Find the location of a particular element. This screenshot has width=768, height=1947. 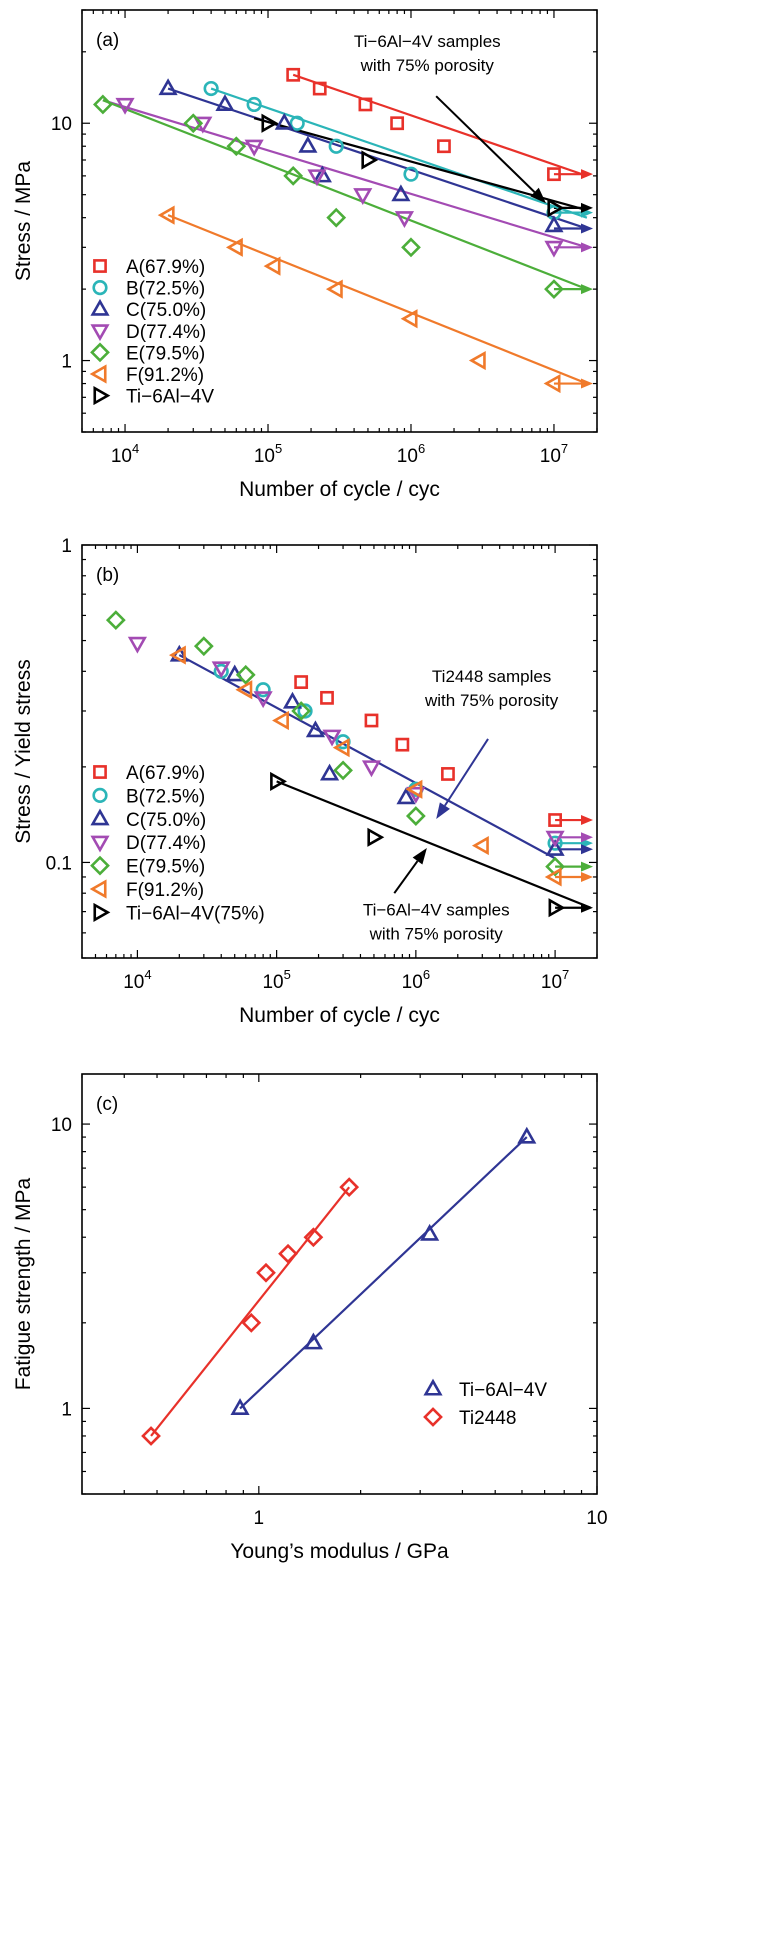

y-tick-label: 10 is located at coordinates (61, 1125).